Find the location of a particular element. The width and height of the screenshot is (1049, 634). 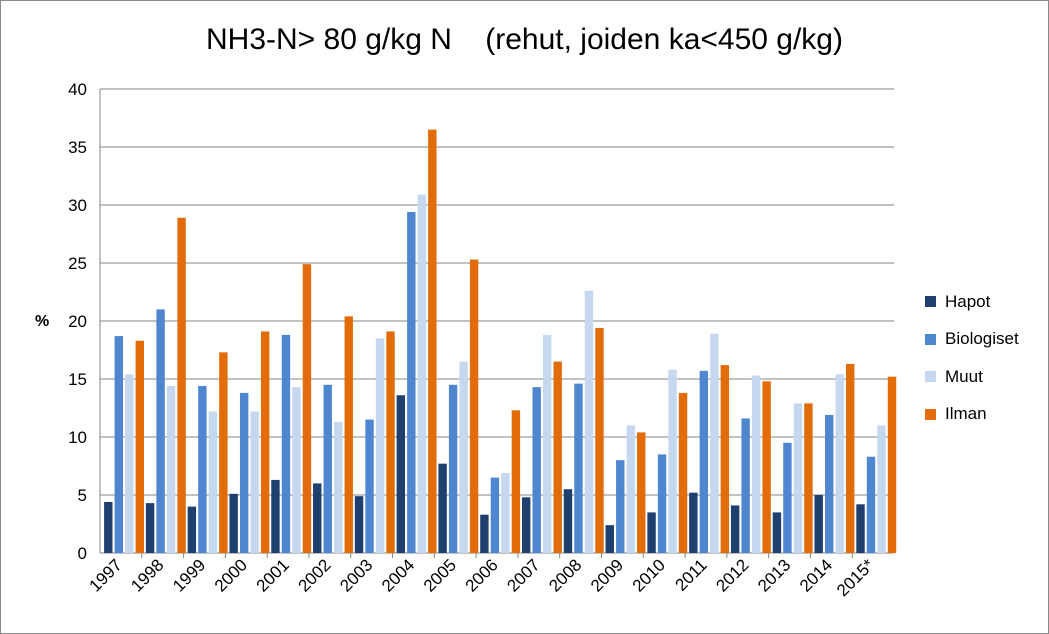

x-tick-label: 1998 is located at coordinates (147, 575).